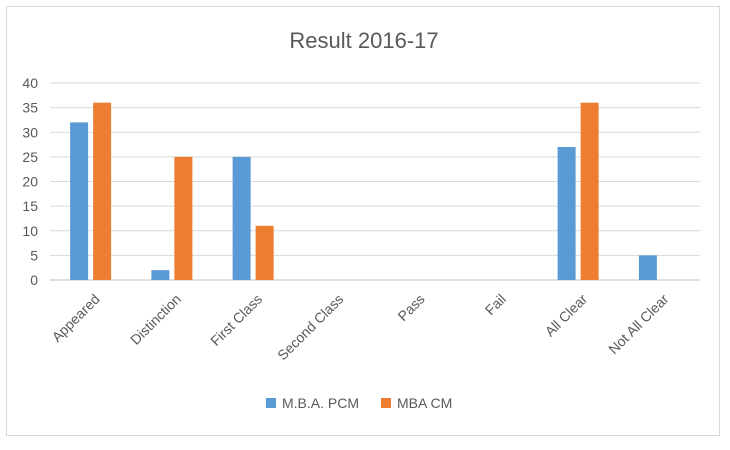 The image size is (730, 450). I want to click on y-tick-label: 30, so click(30, 132).